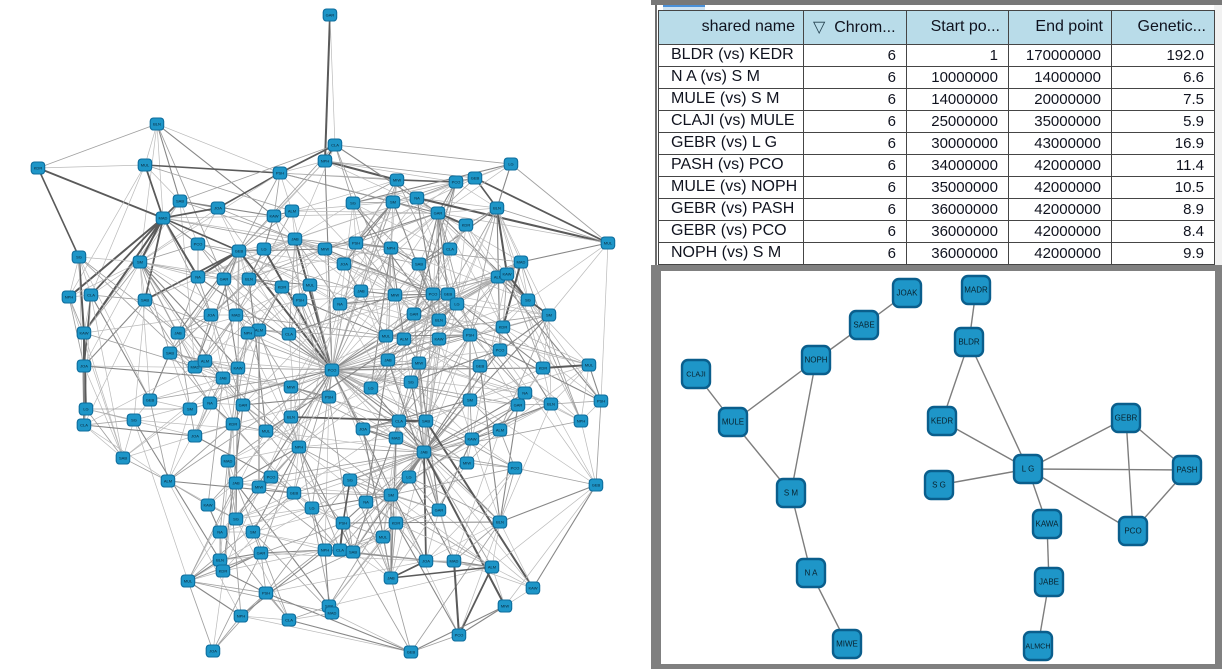 The width and height of the screenshot is (1222, 669). I want to click on svg-text: N A, so click(812, 573).